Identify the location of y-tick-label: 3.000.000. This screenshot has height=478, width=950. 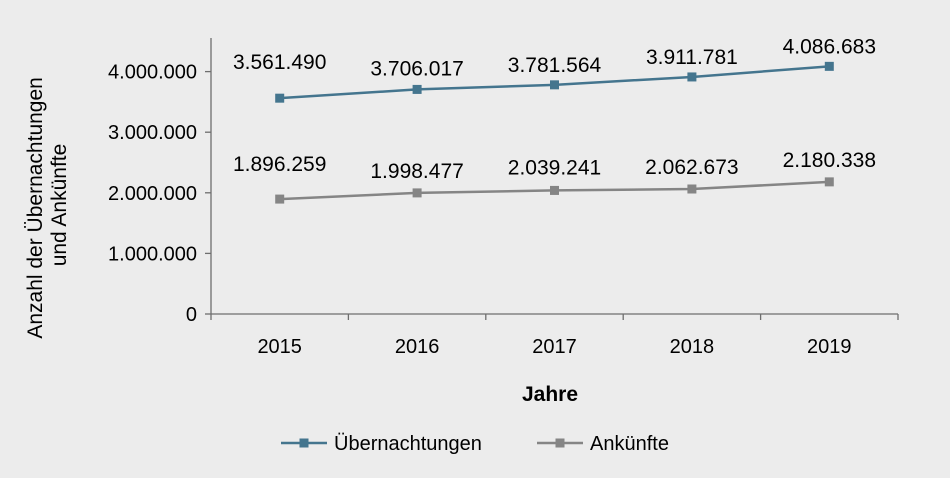
(152, 133).